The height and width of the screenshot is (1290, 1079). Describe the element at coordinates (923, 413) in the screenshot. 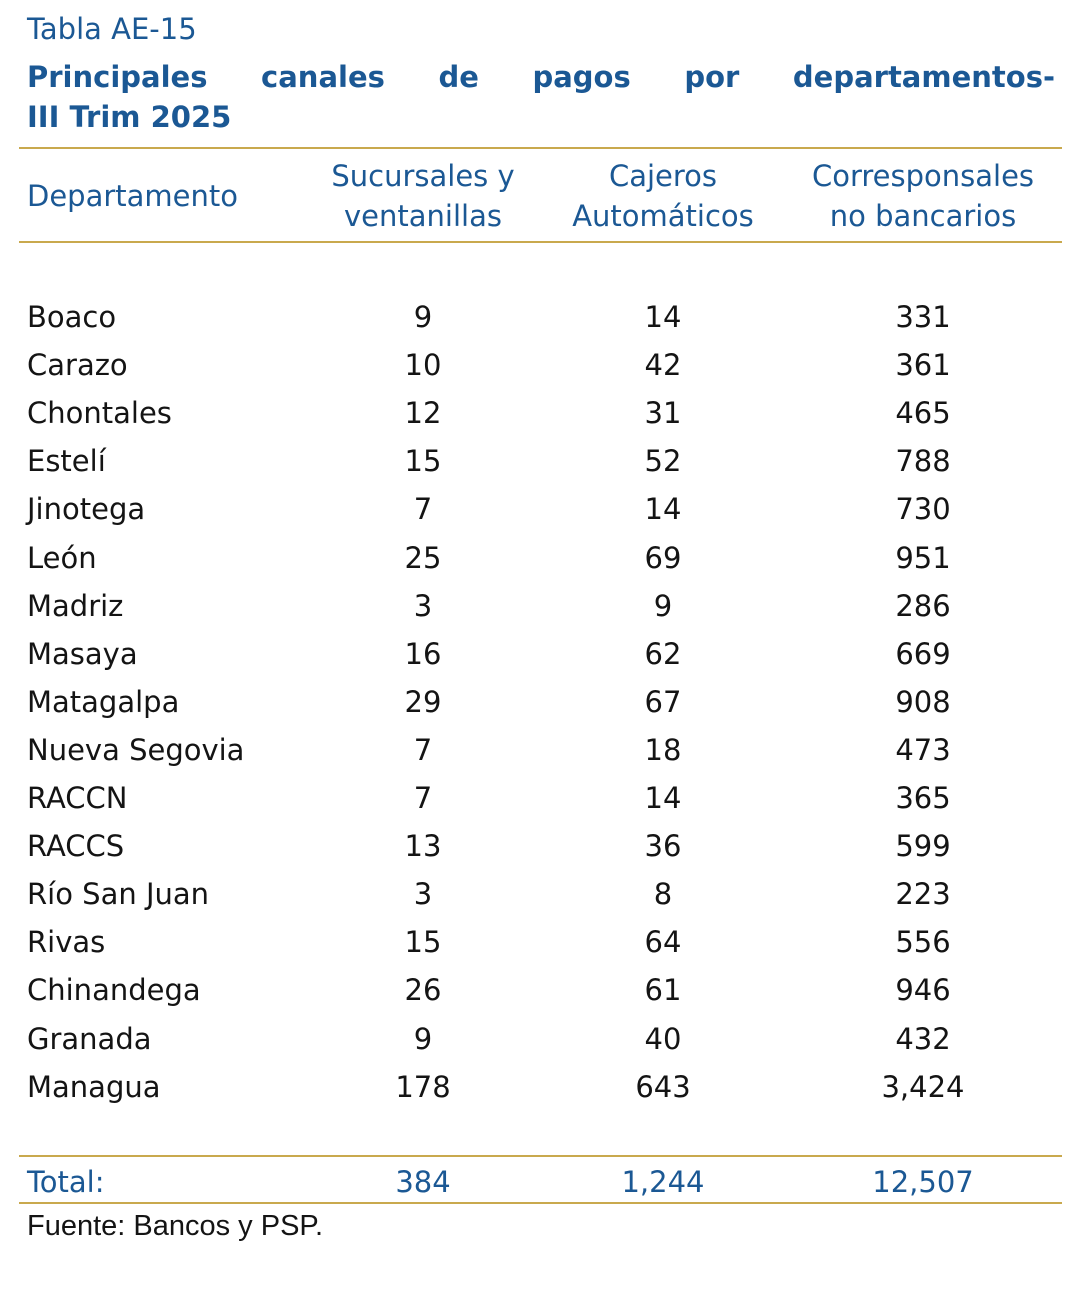

I see `table-cell: 465` at that location.